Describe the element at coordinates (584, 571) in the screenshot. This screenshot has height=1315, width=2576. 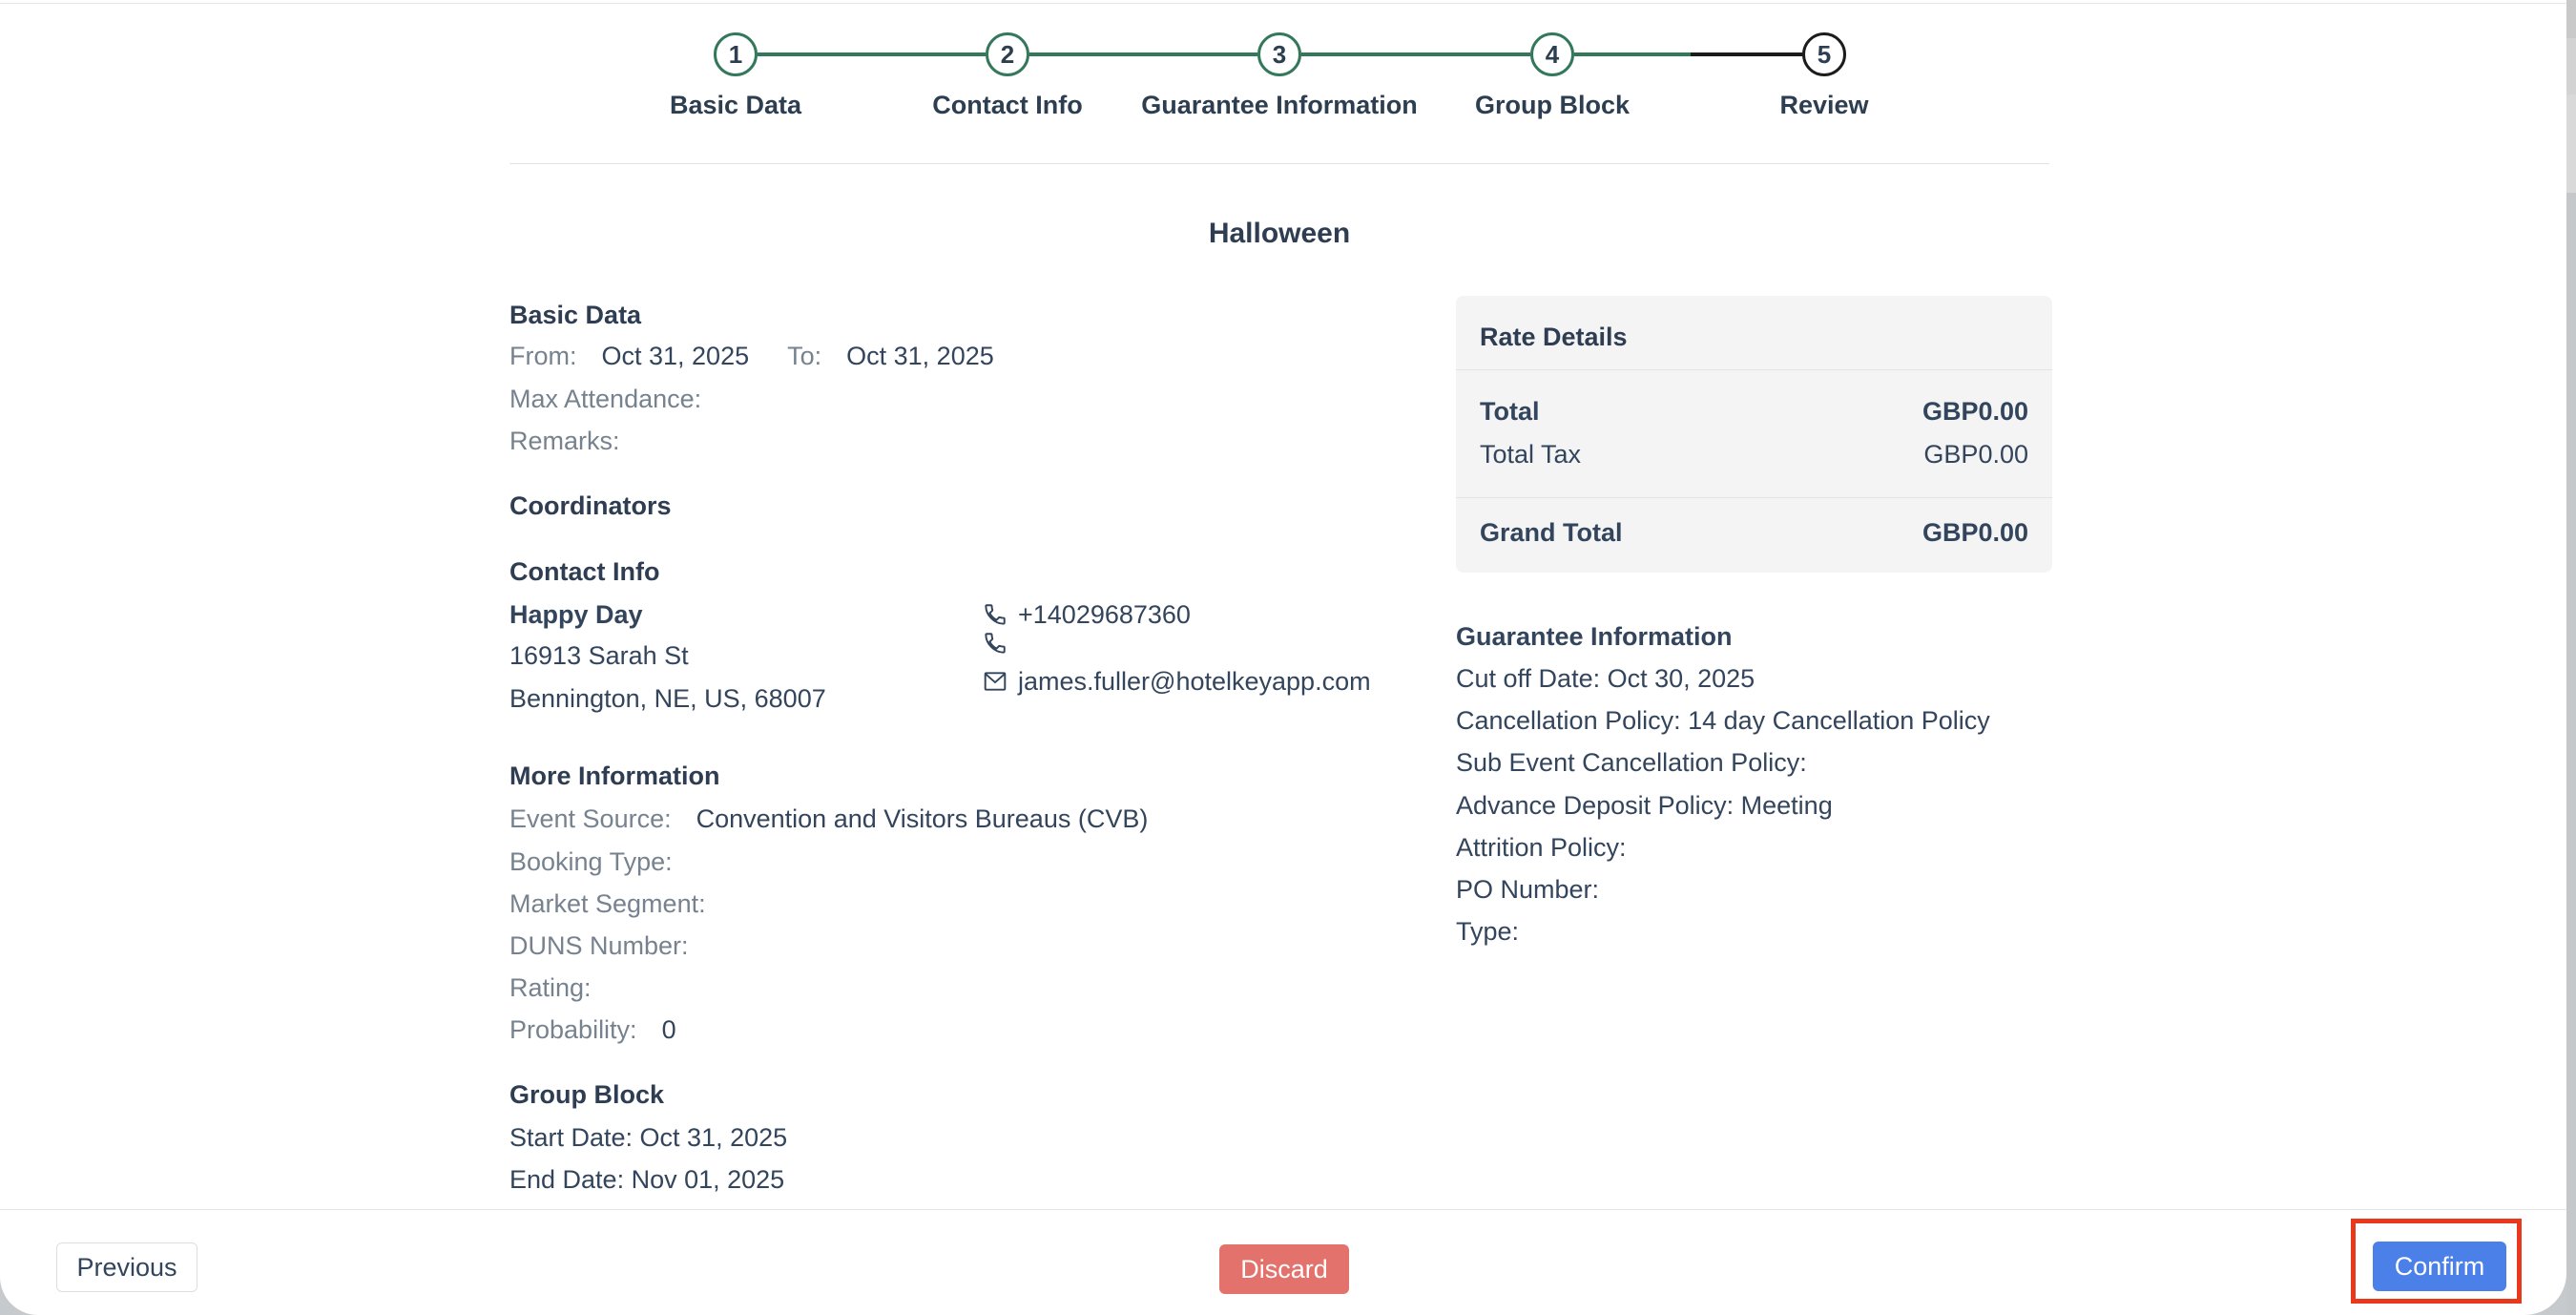
I see `contact-info-heading: Contact Info` at that location.